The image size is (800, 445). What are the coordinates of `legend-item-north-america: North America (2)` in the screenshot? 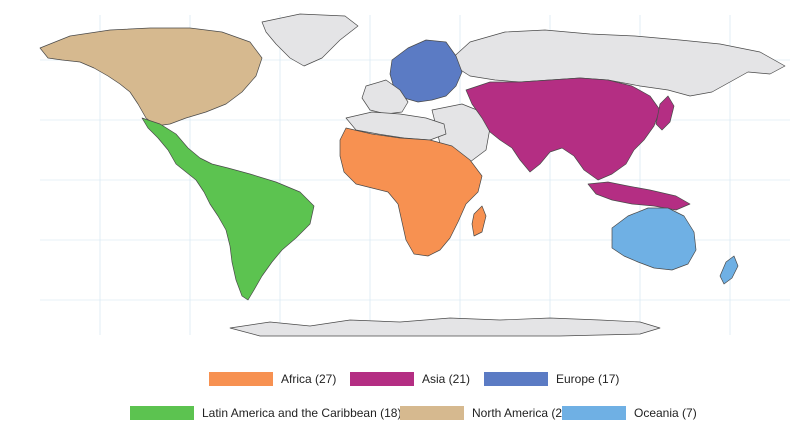 It's located at (483, 413).